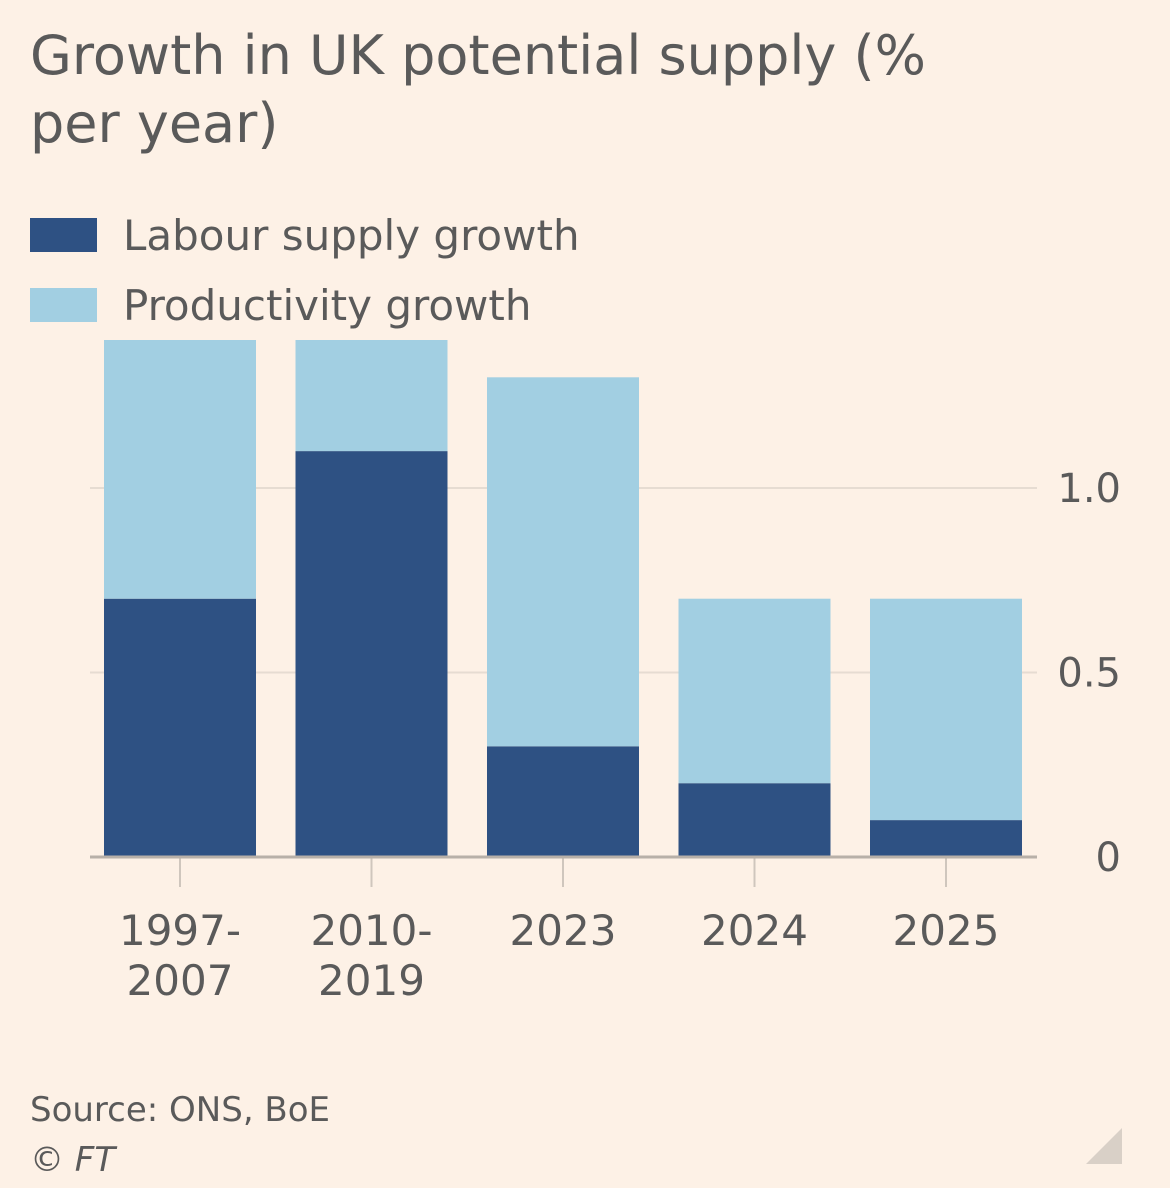 This screenshot has height=1188, width=1170. I want to click on legend-swatch-productivity, so click(63, 305).